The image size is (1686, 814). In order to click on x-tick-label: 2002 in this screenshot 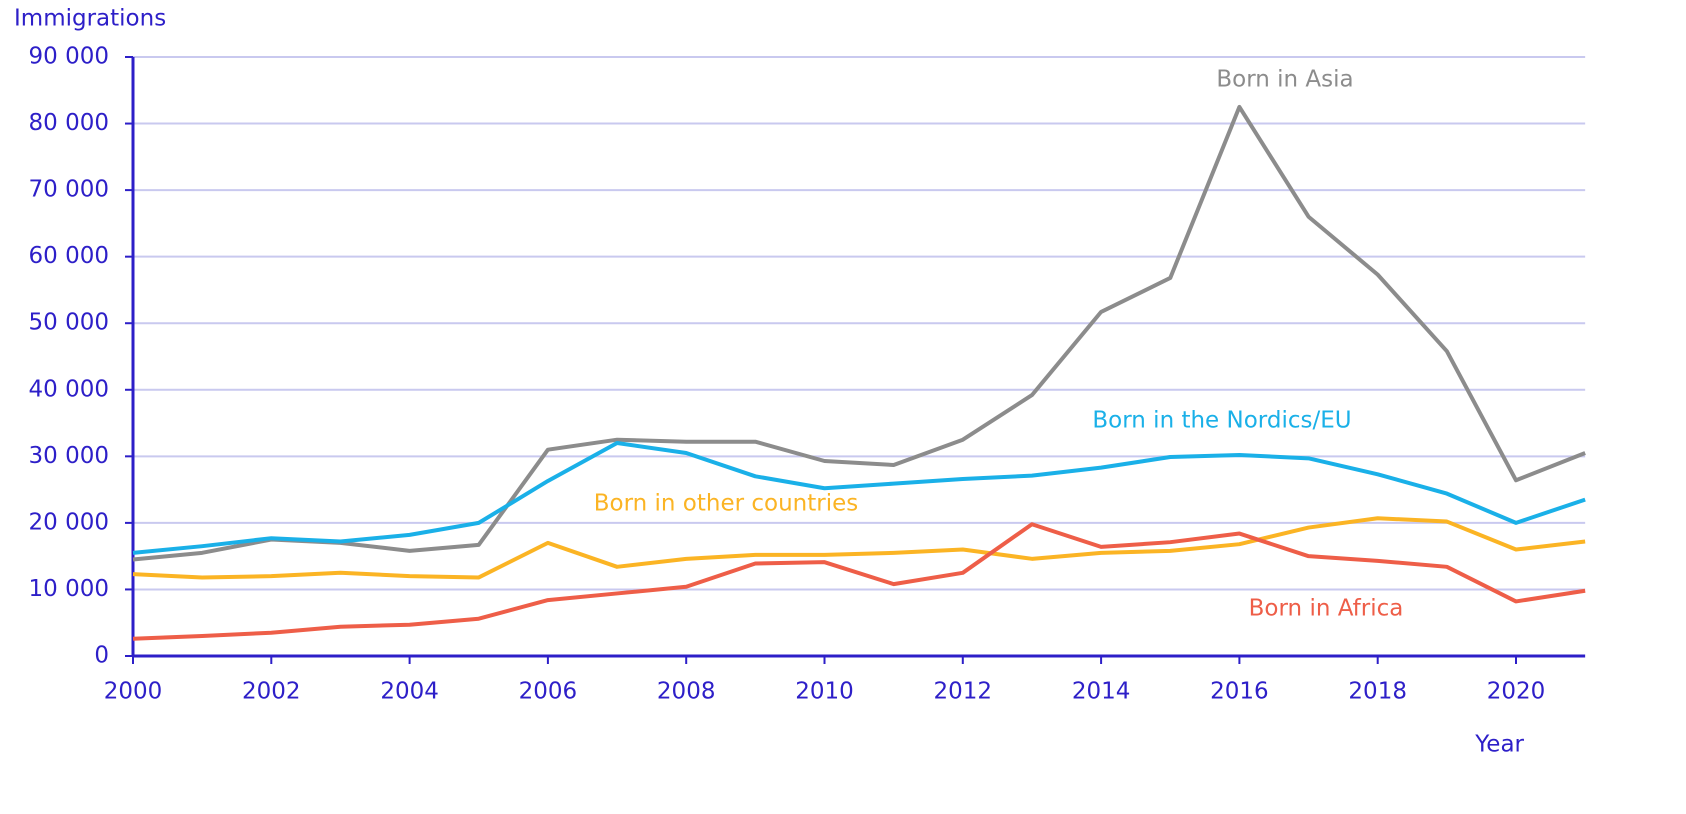, I will do `click(271, 692)`.